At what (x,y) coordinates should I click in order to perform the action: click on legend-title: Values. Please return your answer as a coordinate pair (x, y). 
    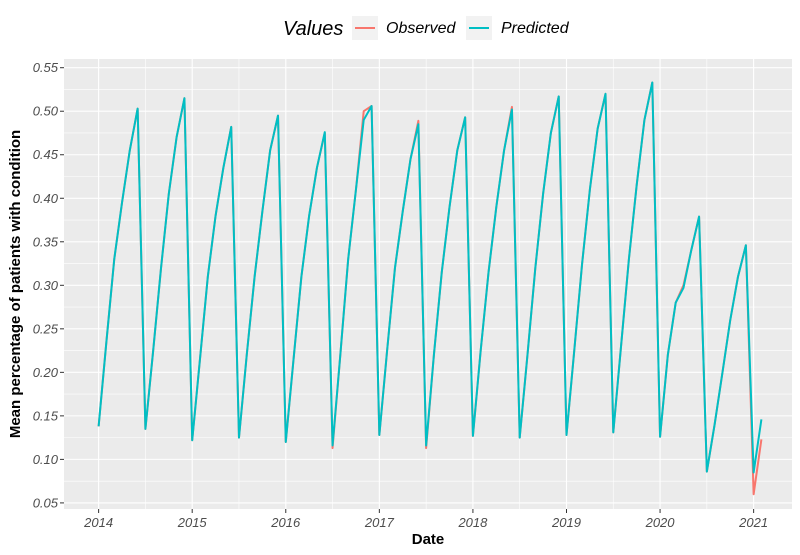
    Looking at the image, I should click on (313, 29).